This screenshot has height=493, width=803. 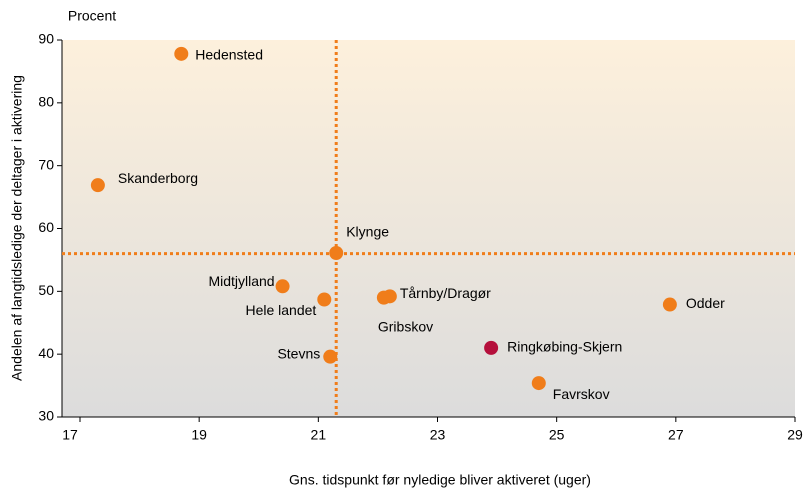 I want to click on y-tick-label: 80, so click(x=46, y=102).